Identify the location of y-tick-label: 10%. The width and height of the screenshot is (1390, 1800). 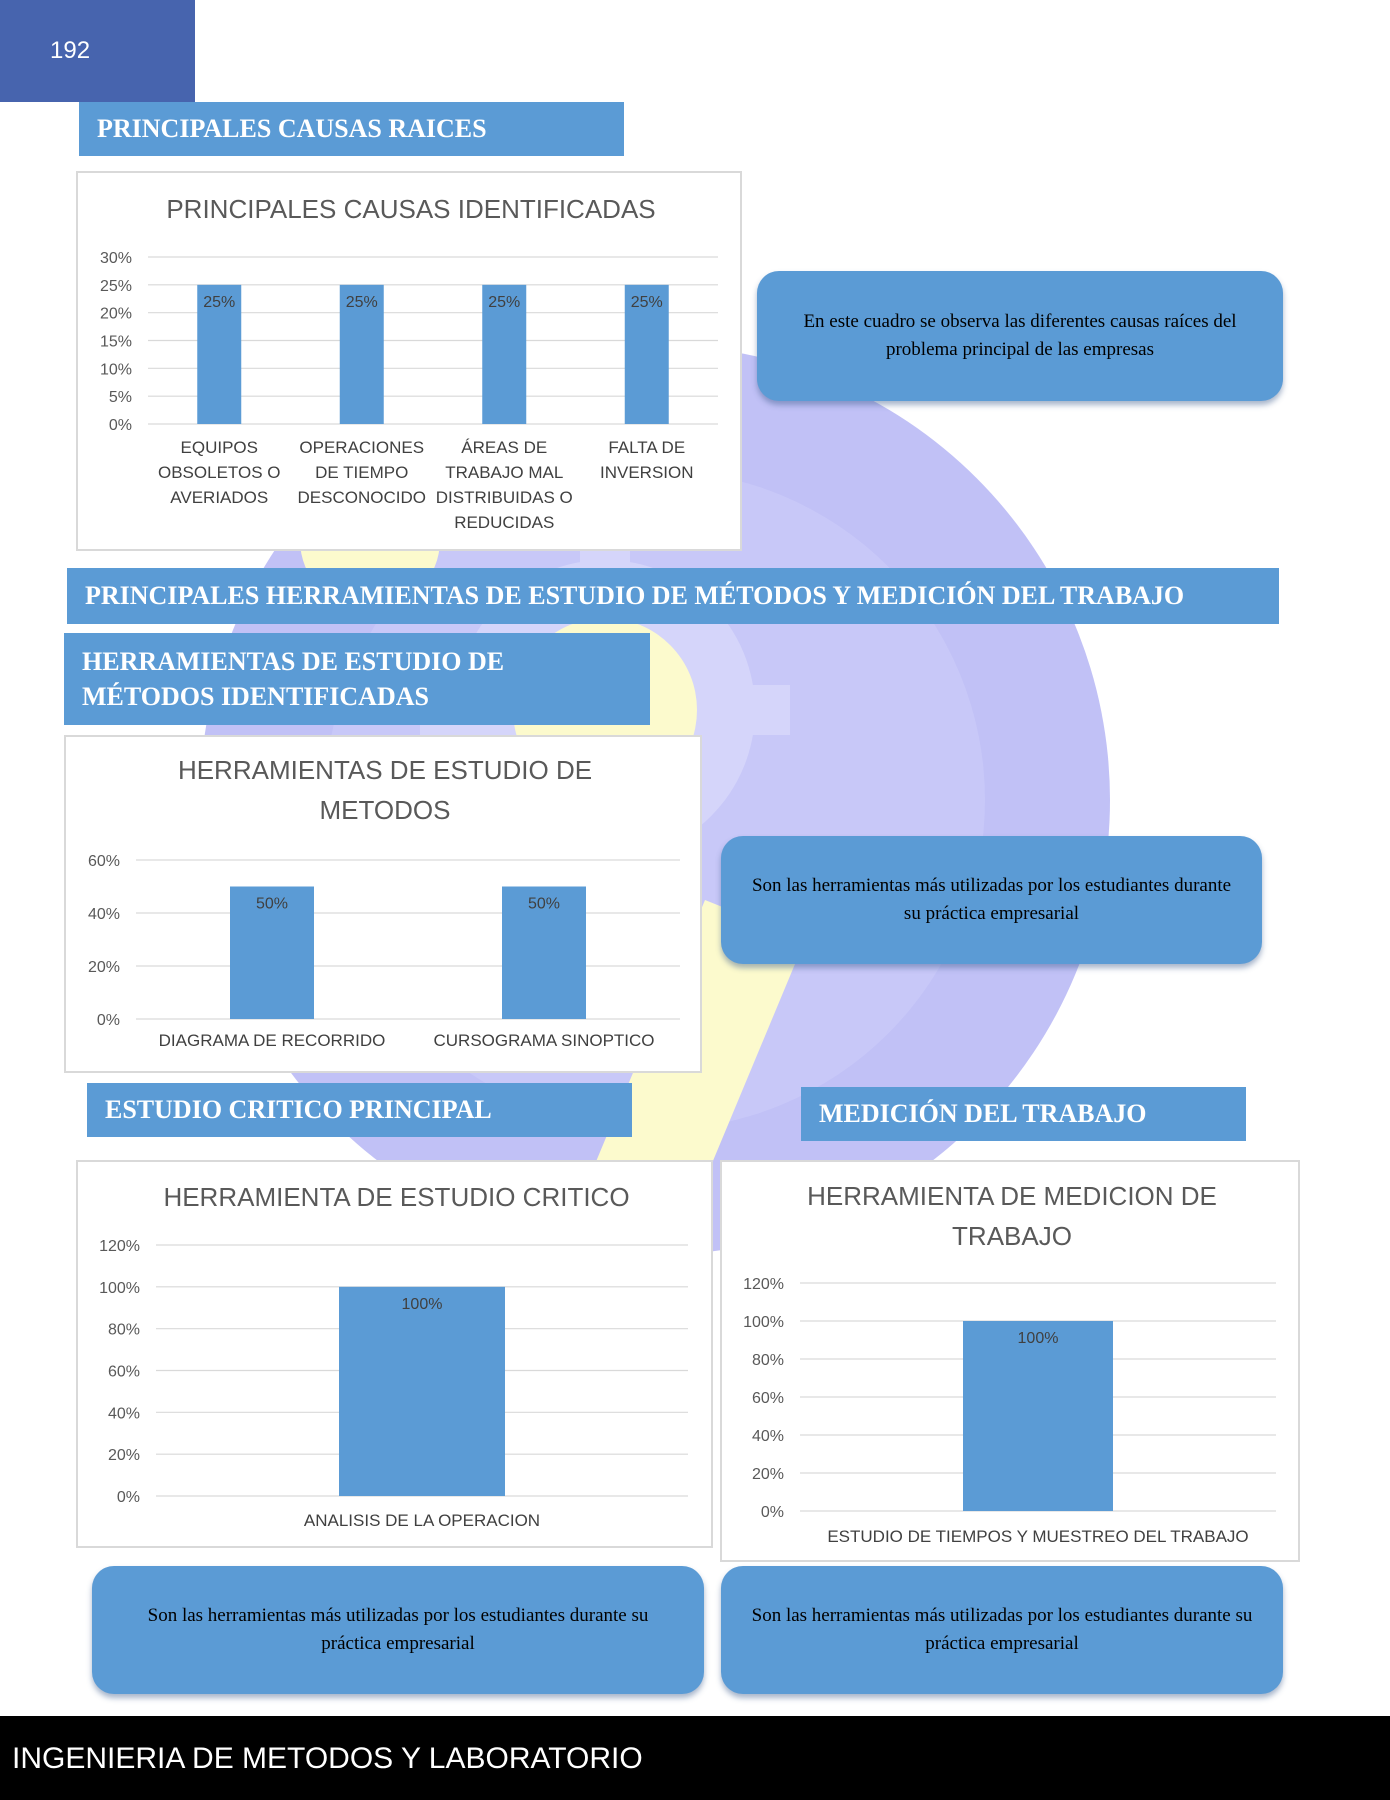
(116, 369).